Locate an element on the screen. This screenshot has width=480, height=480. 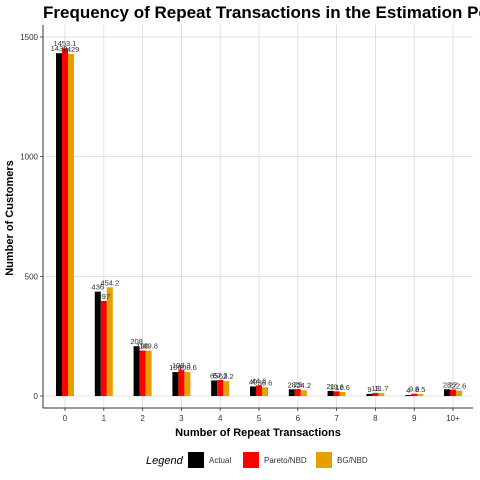
data-label: 13 is located at coordinates (375, 388).